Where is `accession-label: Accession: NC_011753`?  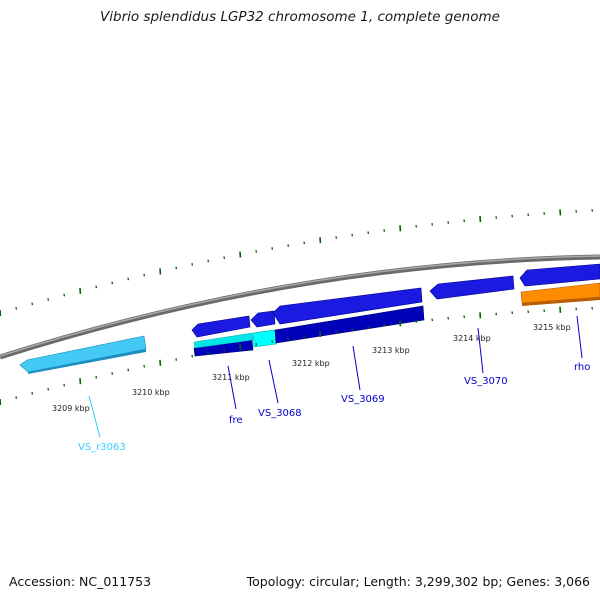 accession-label: Accession: NC_011753 is located at coordinates (80, 581).